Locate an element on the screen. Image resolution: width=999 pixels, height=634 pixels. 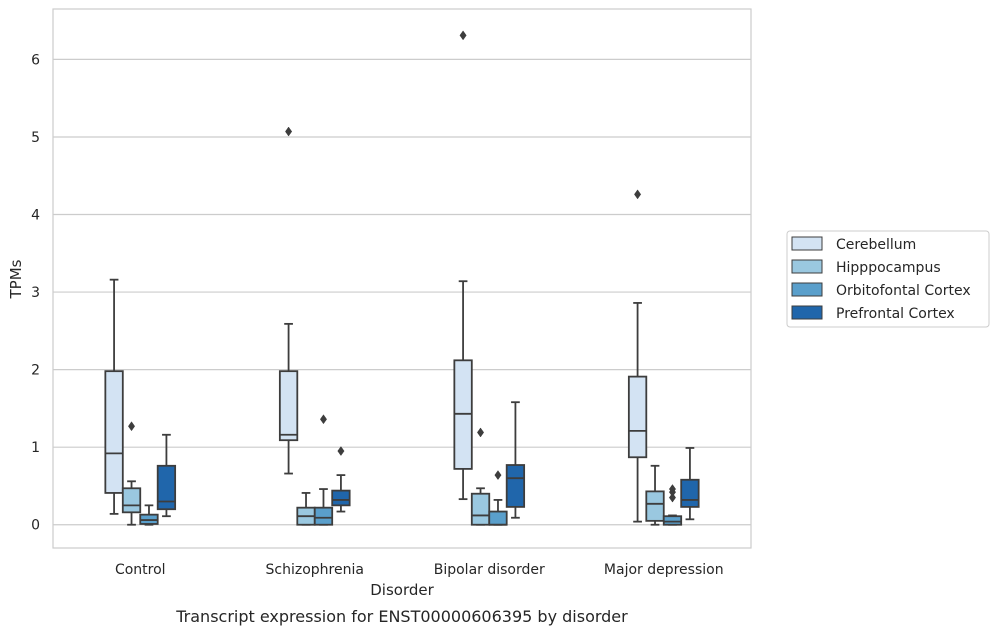
x-axis-title: Disorder is located at coordinates (402, 590).